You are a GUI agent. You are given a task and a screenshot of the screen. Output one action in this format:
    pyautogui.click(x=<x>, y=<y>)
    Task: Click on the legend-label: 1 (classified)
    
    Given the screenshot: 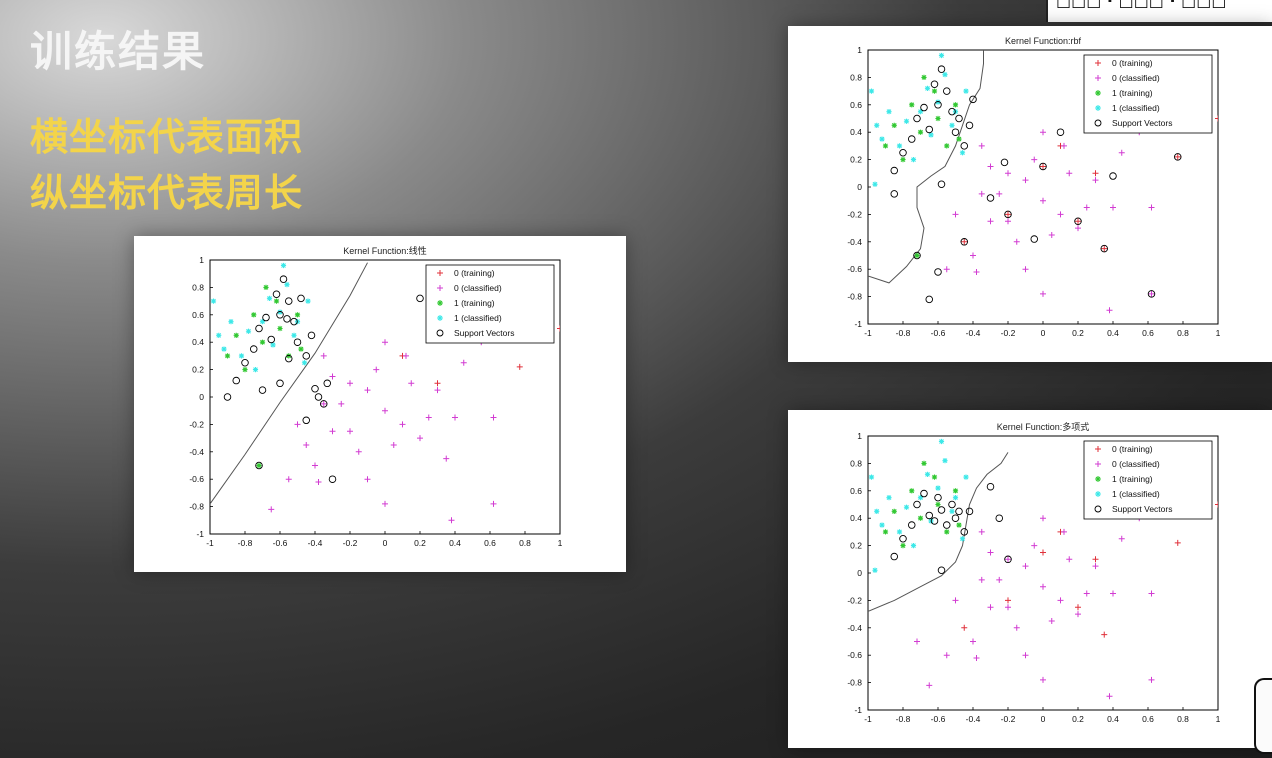 What is the action you would take?
    pyautogui.click(x=1136, y=108)
    